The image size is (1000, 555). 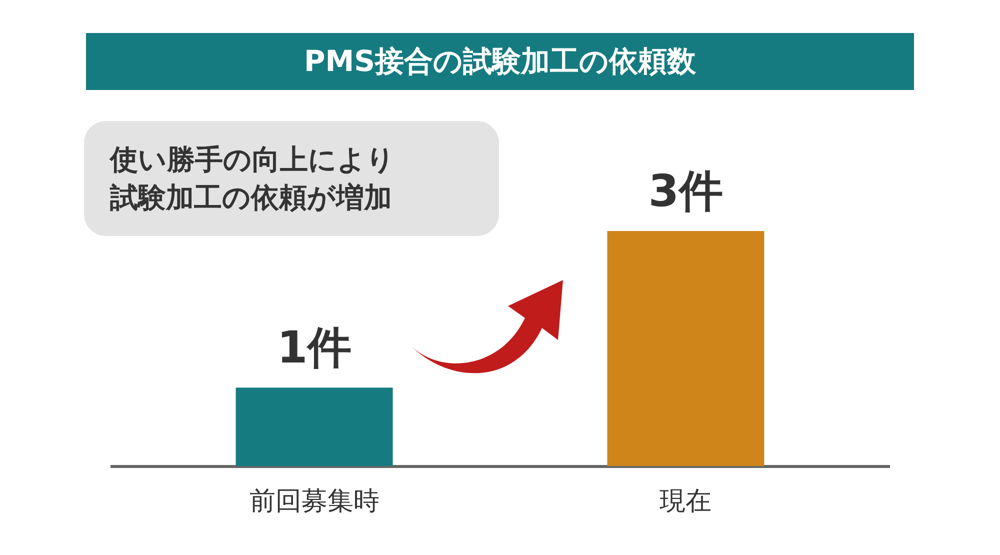 What do you see at coordinates (253, 179) in the screenshot?
I see `text: 使い勝手の向上により試験加工の依頼が増加` at bounding box center [253, 179].